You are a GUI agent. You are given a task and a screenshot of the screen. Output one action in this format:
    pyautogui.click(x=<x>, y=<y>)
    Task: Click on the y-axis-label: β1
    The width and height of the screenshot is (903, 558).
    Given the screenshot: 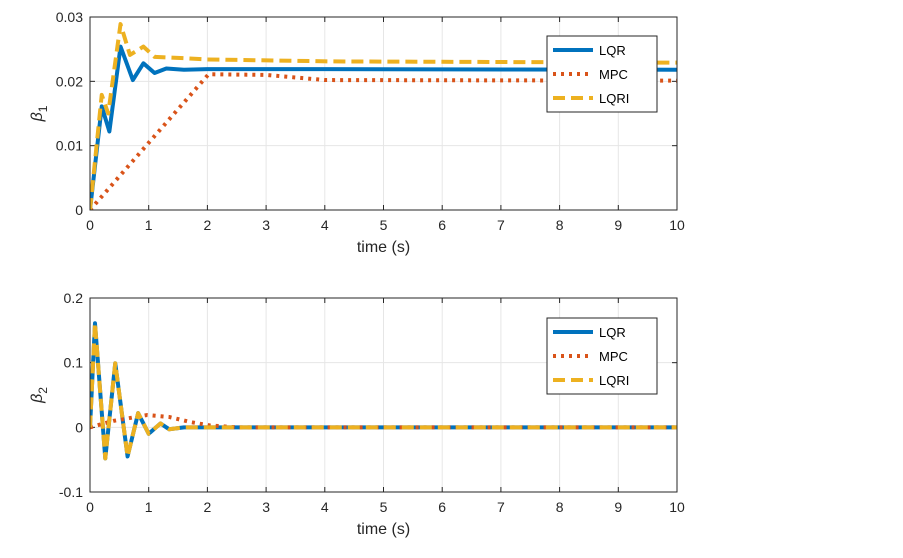 What is the action you would take?
    pyautogui.click(x=39, y=113)
    